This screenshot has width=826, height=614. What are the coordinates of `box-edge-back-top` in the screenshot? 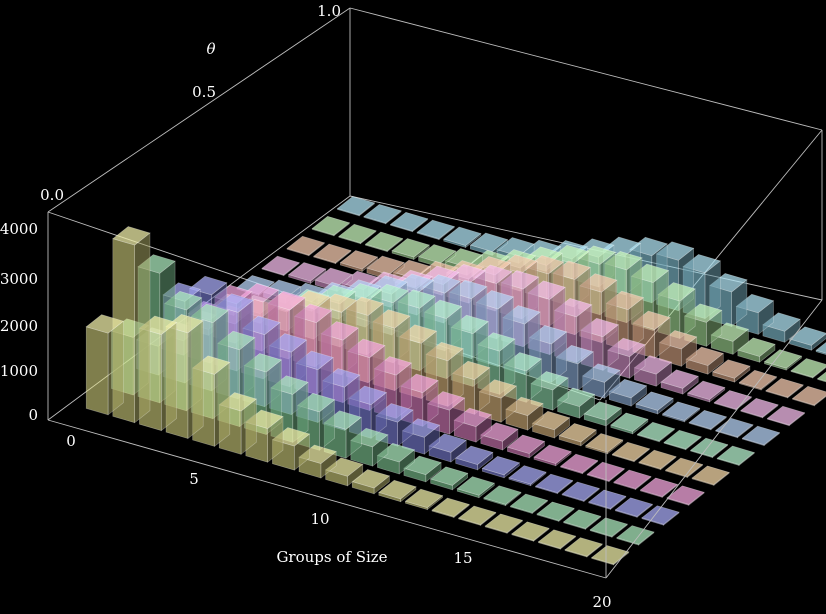 It's located at (199, 110).